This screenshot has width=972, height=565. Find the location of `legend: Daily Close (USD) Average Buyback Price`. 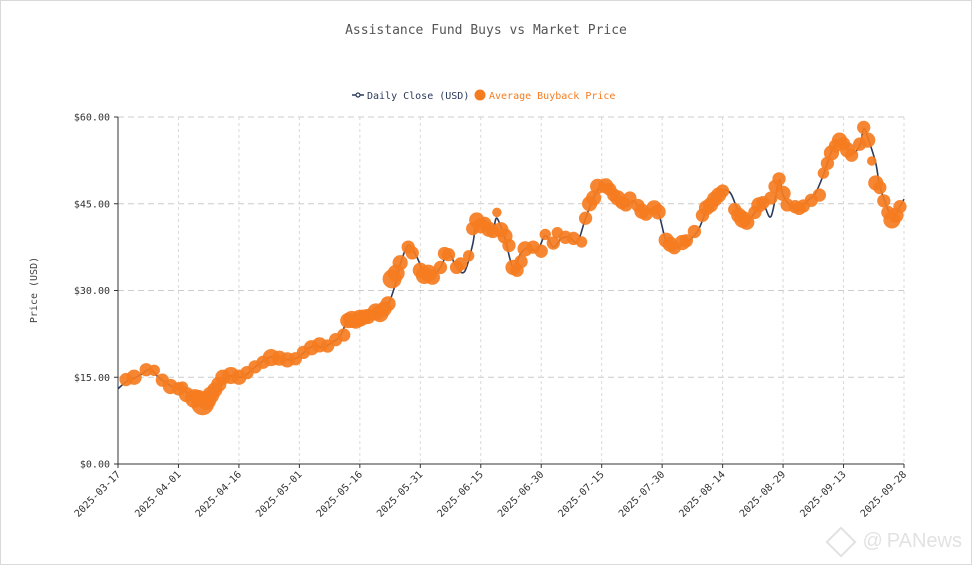

legend: Daily Close (USD) Average Buyback Price is located at coordinates (484, 96).